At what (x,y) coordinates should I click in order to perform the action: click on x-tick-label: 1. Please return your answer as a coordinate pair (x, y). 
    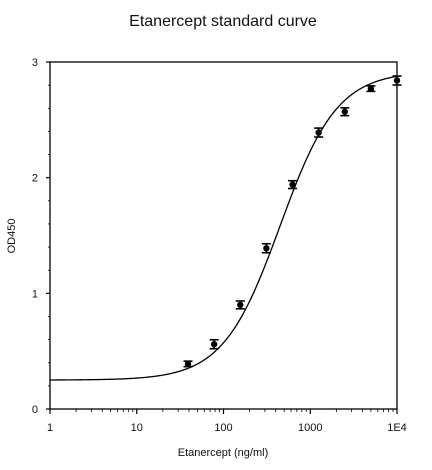
    Looking at the image, I should click on (50, 428).